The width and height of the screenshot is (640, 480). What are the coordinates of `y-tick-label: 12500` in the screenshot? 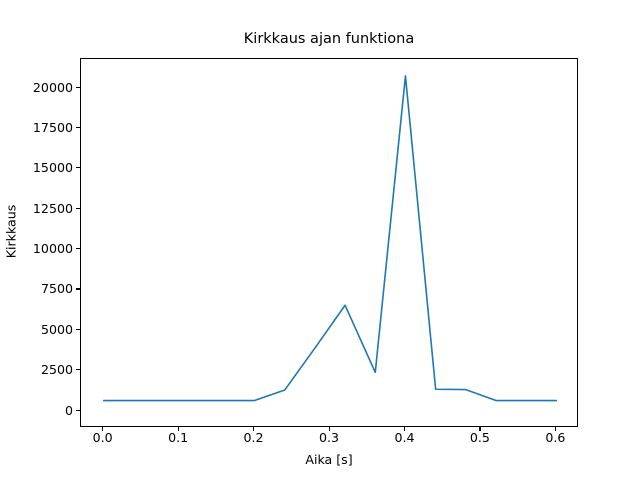 It's located at (52, 208).